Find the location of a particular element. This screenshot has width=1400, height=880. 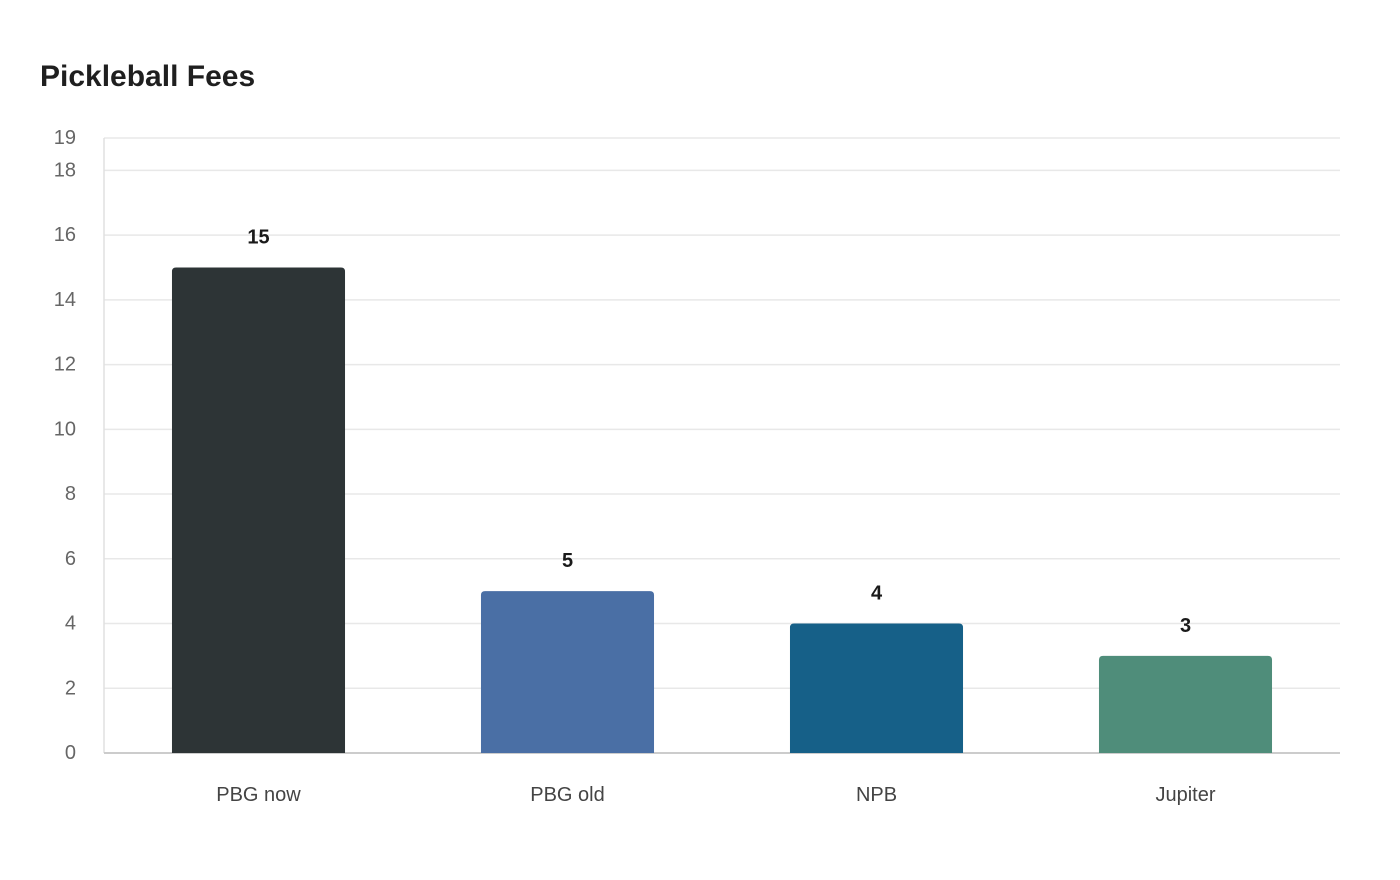

data-label: 3 is located at coordinates (1185, 626).